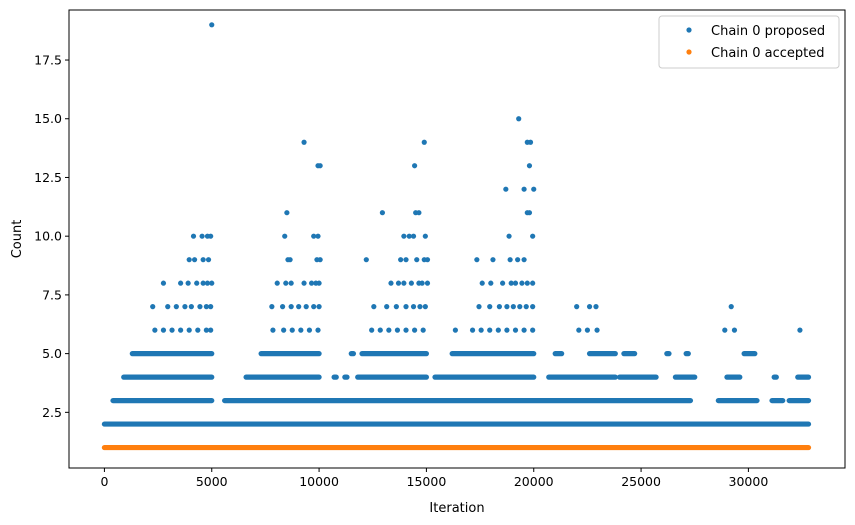  I want to click on y-tick-label: 2.5, so click(52, 412).